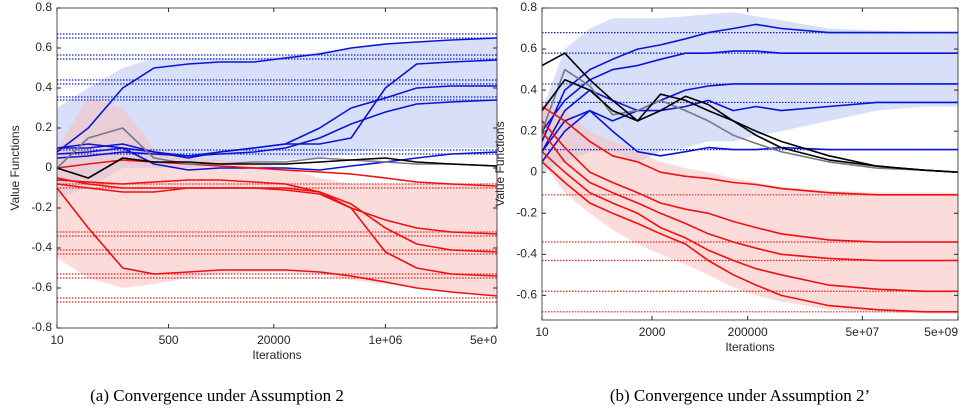 The width and height of the screenshot is (980, 412). Describe the element at coordinates (652, 332) in the screenshot. I see `x-tick-label: 2000` at that location.